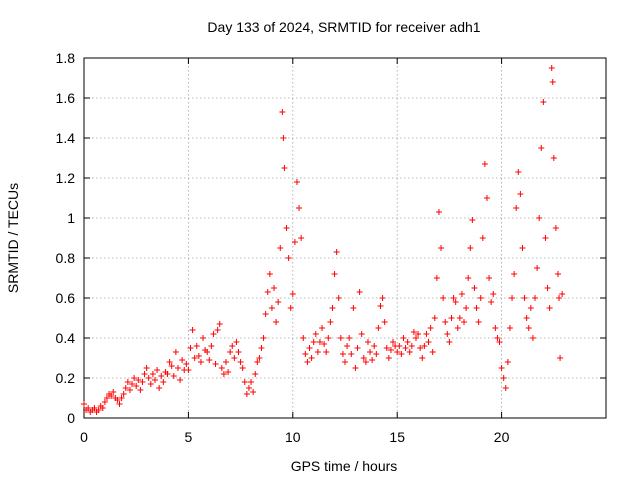 The image size is (640, 485). Describe the element at coordinates (71, 418) in the screenshot. I see `y-tick-label: 0` at that location.